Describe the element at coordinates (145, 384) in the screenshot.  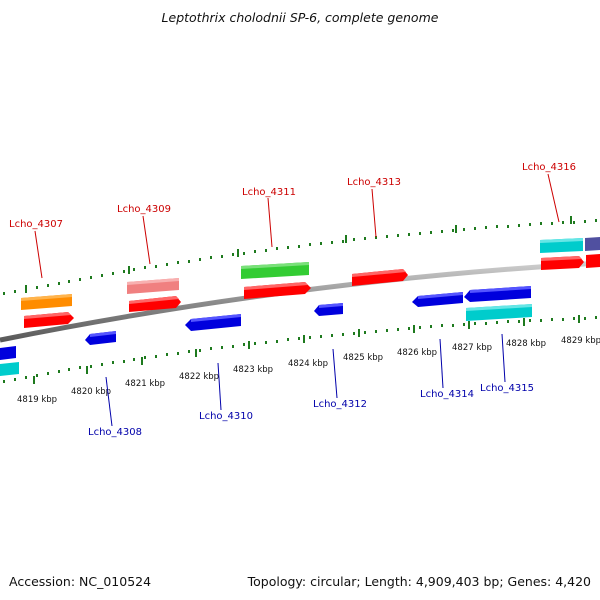
I see `scale-label: 4821 kbp` at that location.